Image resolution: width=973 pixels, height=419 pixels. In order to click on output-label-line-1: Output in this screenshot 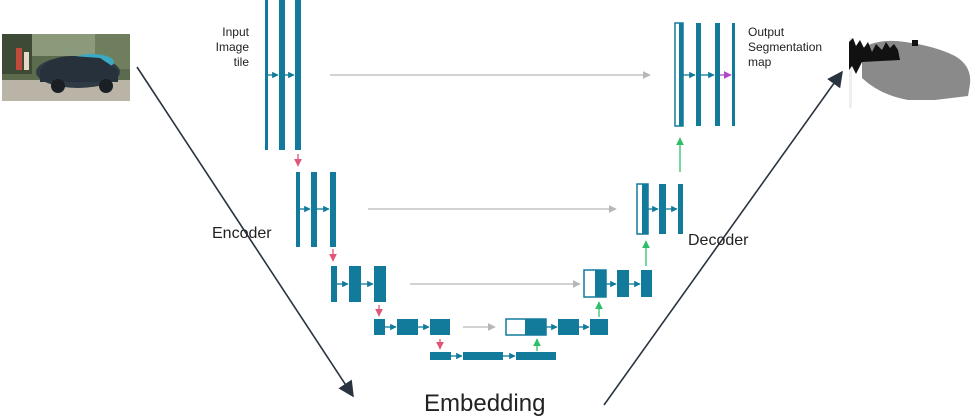, I will do `click(766, 32)`.